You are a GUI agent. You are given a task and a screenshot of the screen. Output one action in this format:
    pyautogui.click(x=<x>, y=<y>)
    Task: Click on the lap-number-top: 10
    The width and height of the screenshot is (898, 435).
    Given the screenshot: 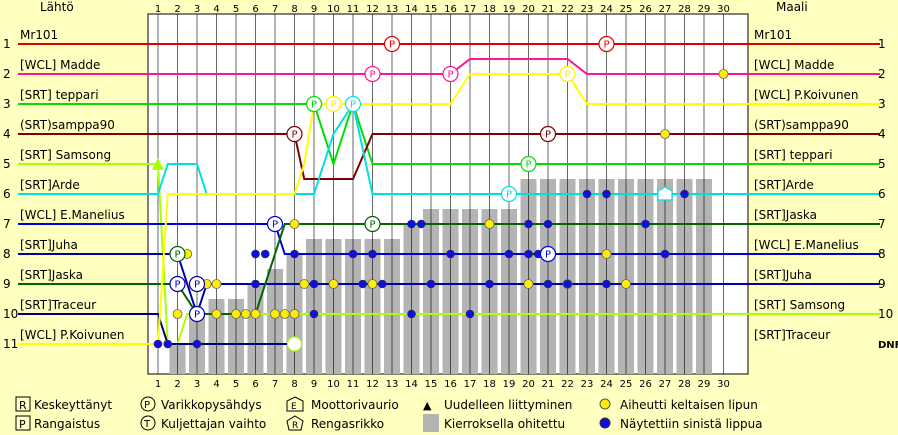 What is the action you would take?
    pyautogui.click(x=333, y=9)
    